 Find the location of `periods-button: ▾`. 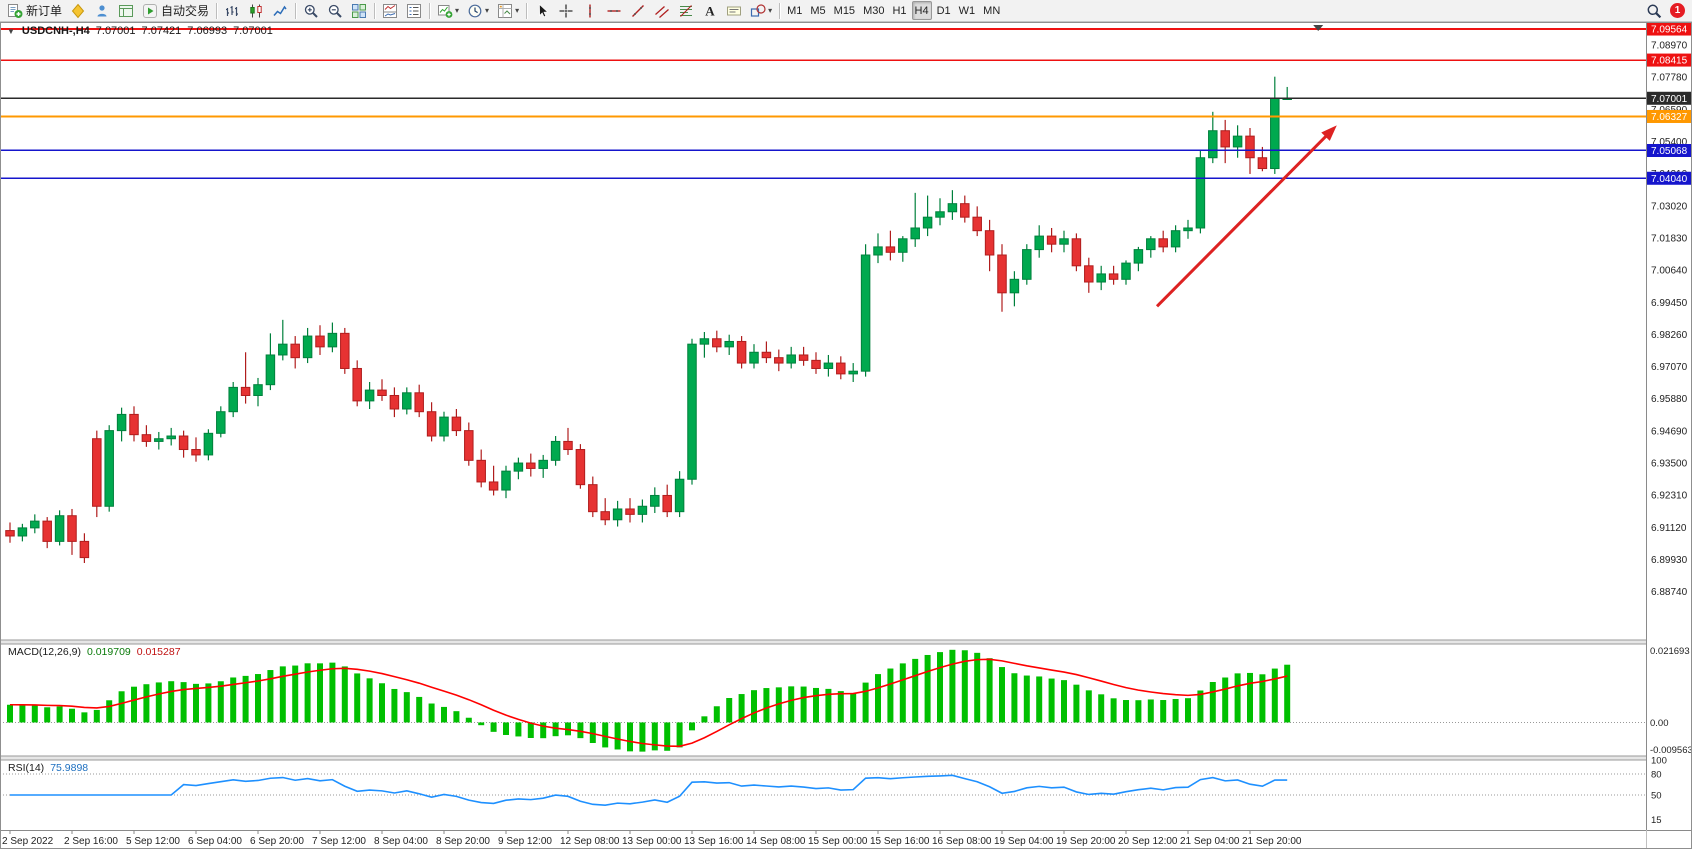

periods-button: ▾ is located at coordinates (478, 10).